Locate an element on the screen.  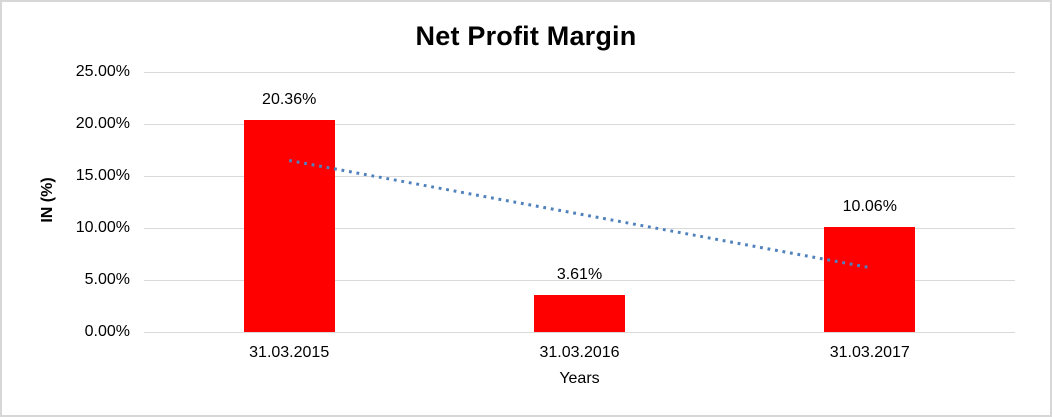
bar-31.03.2015 is located at coordinates (289, 226).